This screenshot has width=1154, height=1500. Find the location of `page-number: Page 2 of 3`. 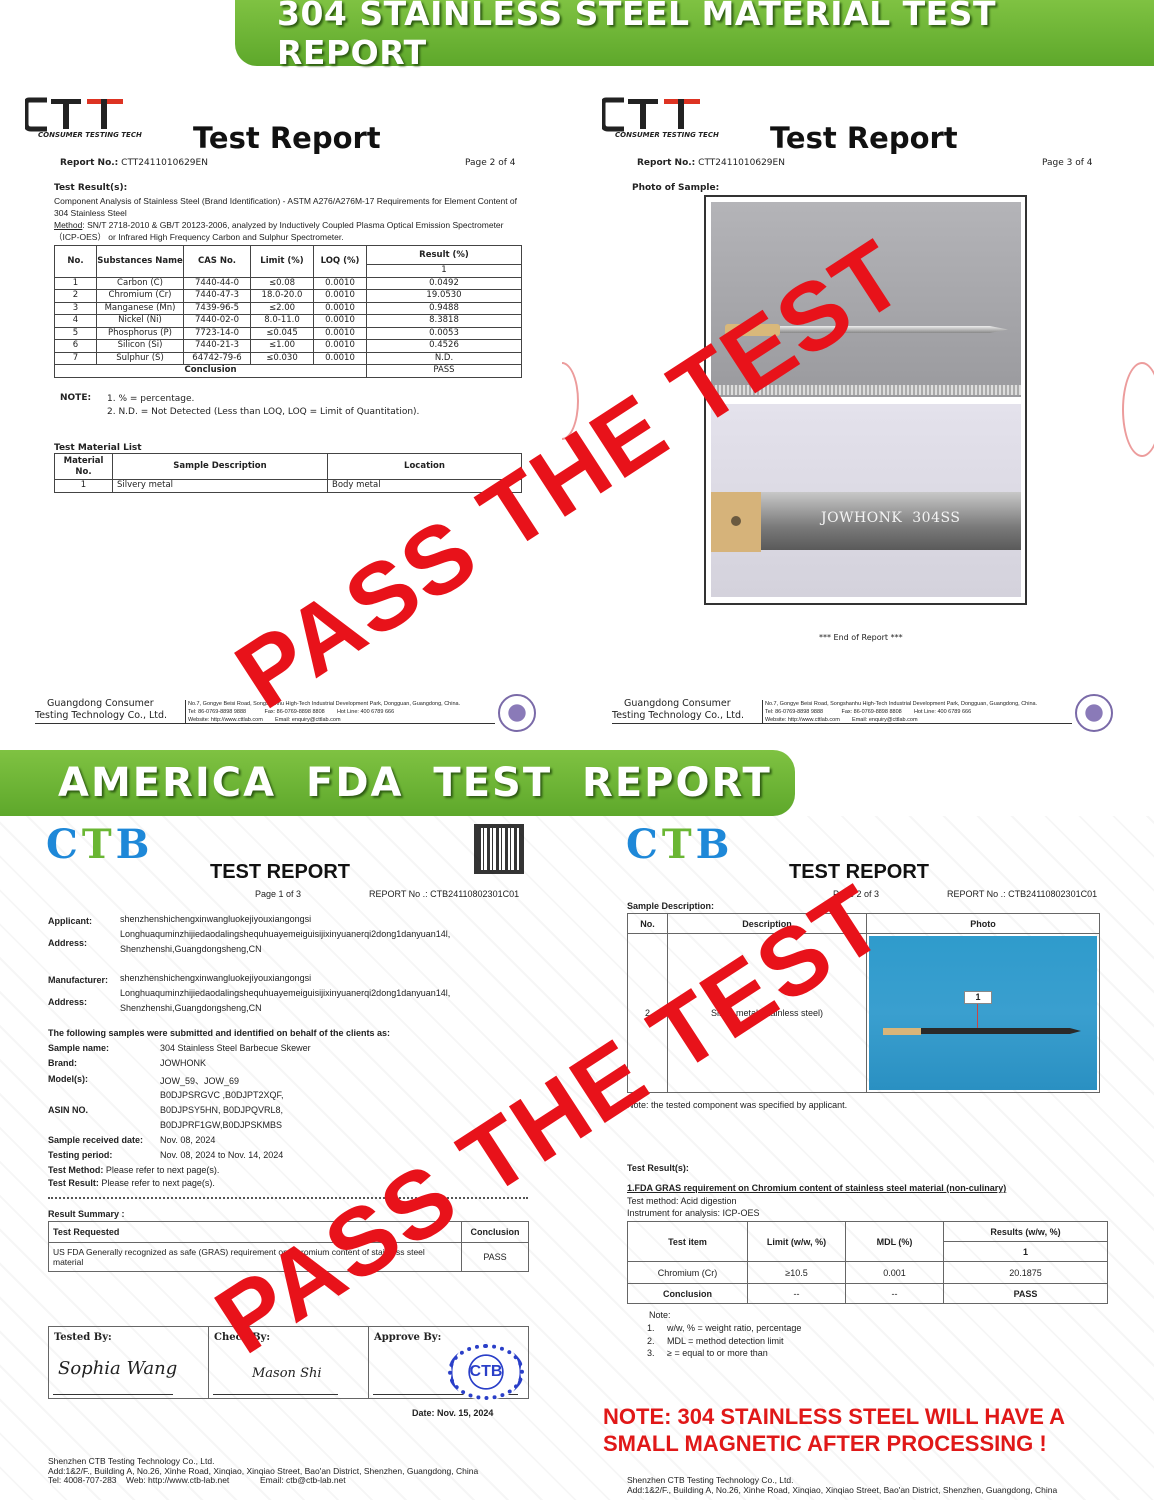

page-number: Page 2 of 3 is located at coordinates (856, 894).